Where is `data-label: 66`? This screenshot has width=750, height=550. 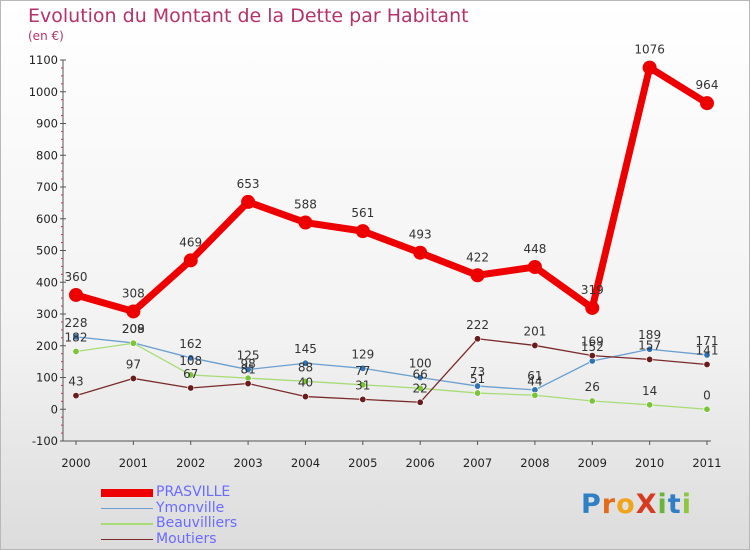
data-label: 66 is located at coordinates (420, 374).